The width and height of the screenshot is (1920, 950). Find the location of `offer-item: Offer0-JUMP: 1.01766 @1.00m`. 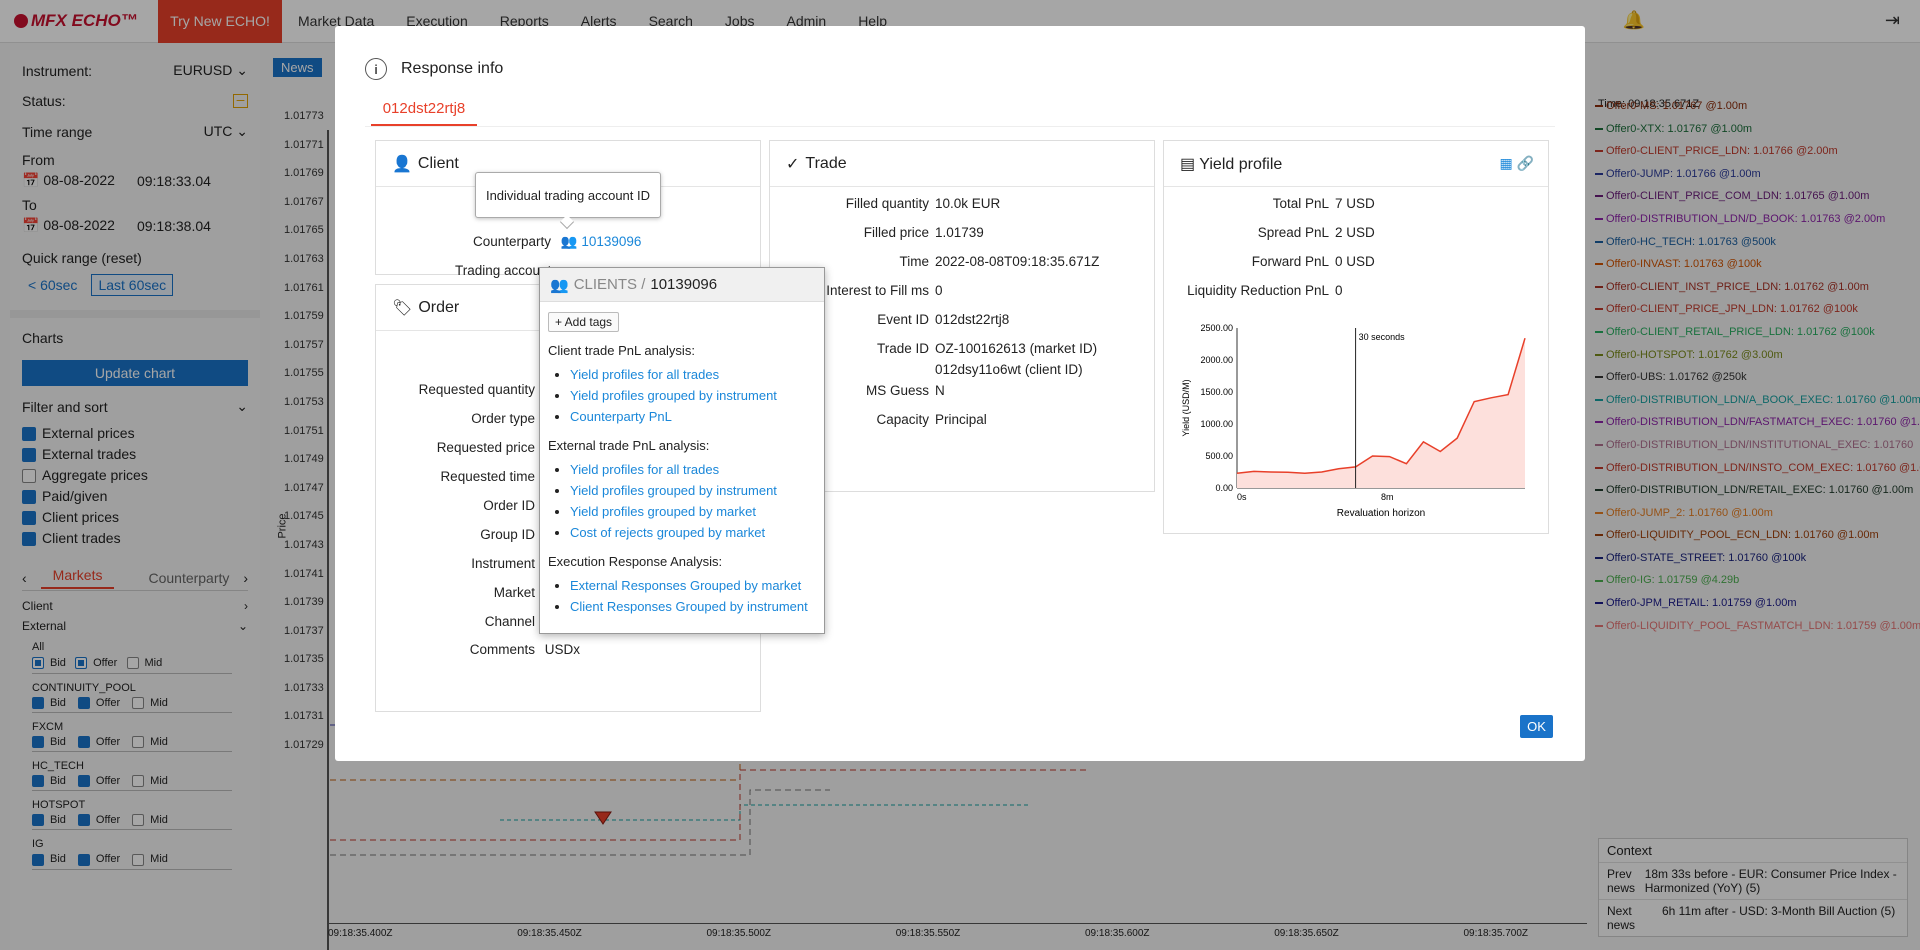

offer-item: Offer0-JUMP: 1.01766 @1.00m is located at coordinates (1757, 174).